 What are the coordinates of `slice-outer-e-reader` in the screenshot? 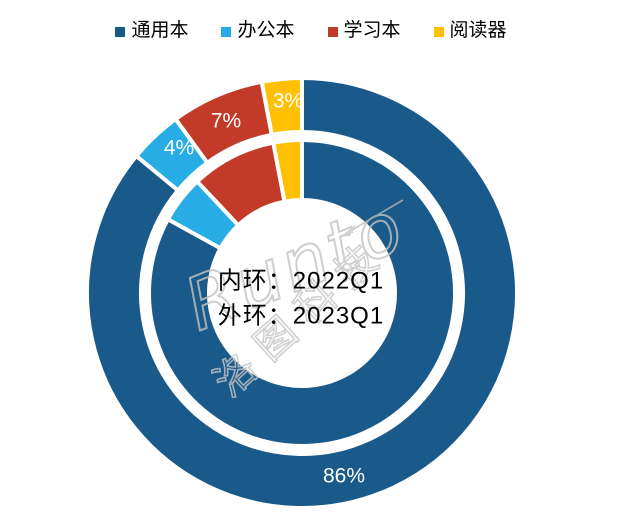 It's located at (281, 106).